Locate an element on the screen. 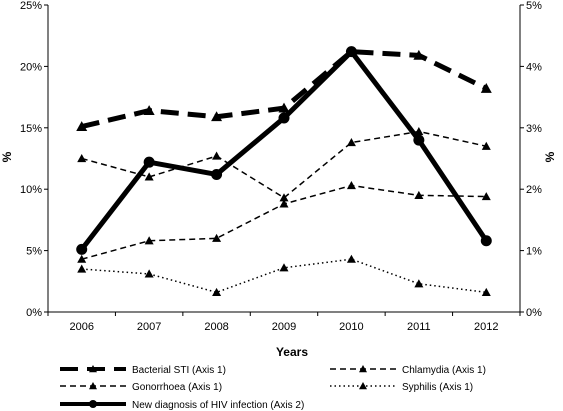  legend-item-4: New diagnosis of HIV infection (Axis 2) is located at coordinates (182, 405).